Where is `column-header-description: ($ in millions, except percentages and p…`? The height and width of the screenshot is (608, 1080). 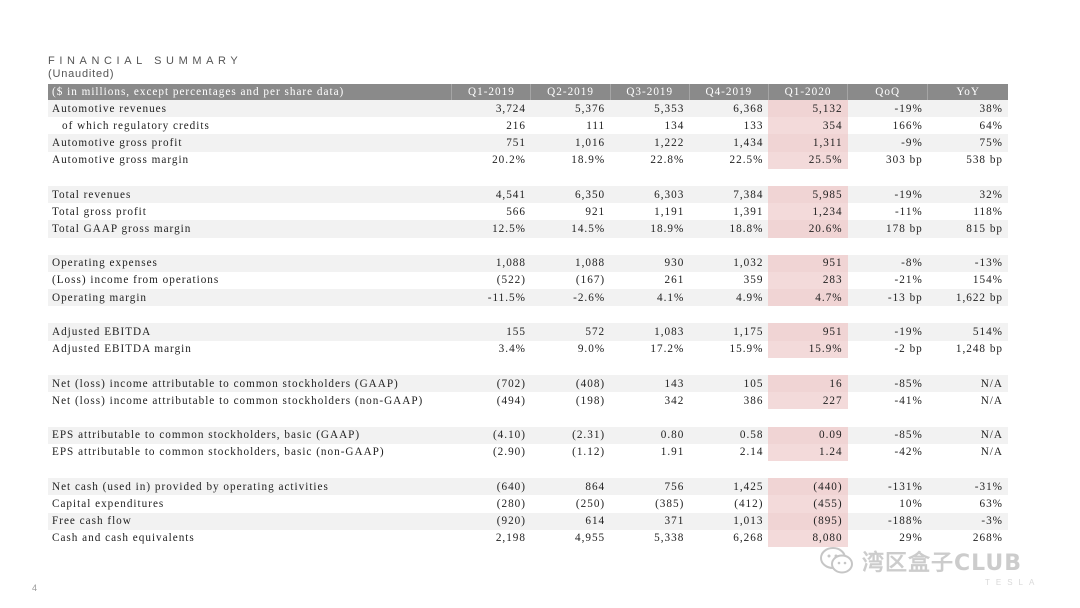 column-header-description: ($ in millions, except percentages and p… is located at coordinates (250, 92).